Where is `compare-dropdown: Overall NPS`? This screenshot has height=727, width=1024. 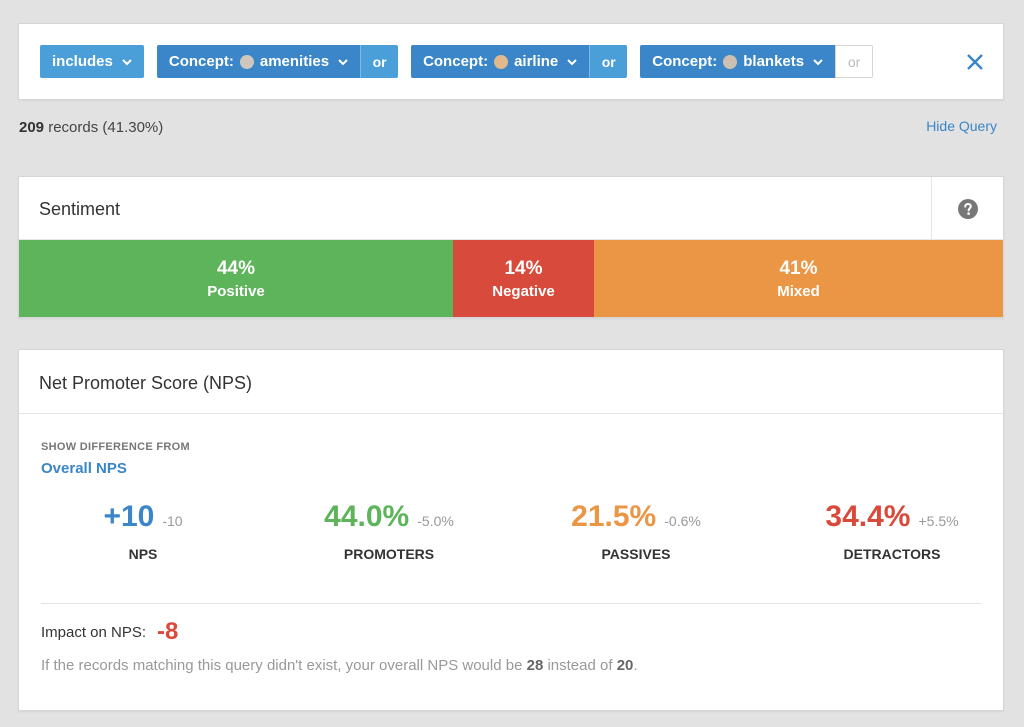
compare-dropdown: Overall NPS is located at coordinates (84, 468).